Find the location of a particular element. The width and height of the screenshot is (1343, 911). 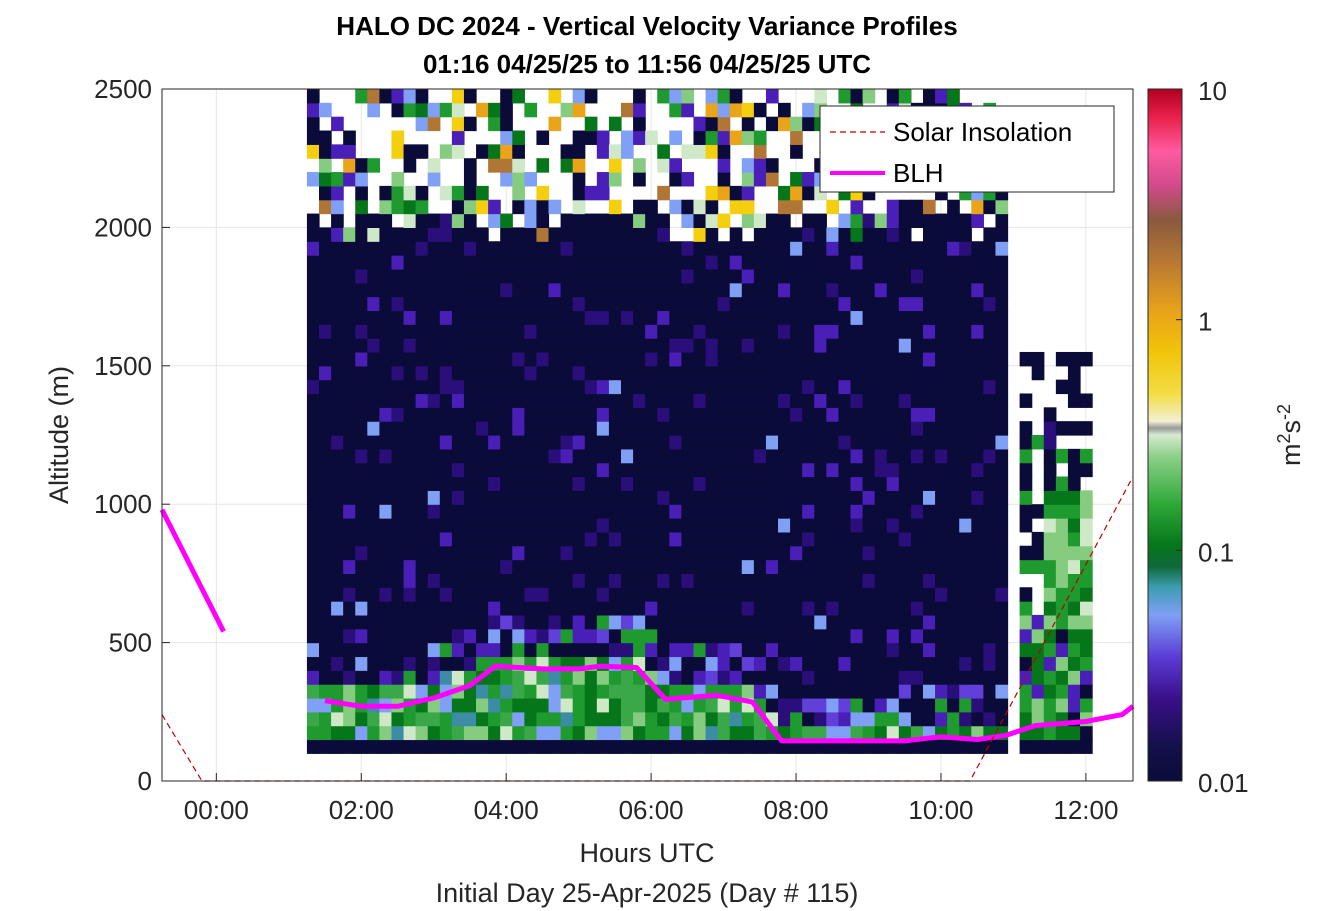

heatmap-cell-2063 is located at coordinates (881, 650).